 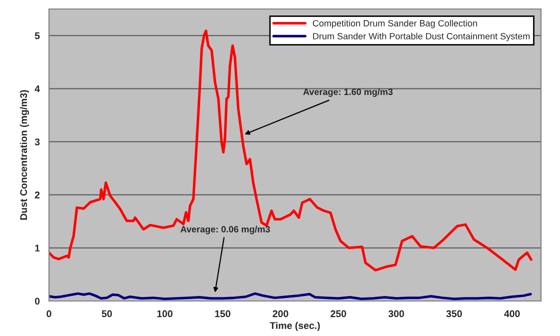 I want to click on y-tick-label: 5, so click(x=37, y=36).